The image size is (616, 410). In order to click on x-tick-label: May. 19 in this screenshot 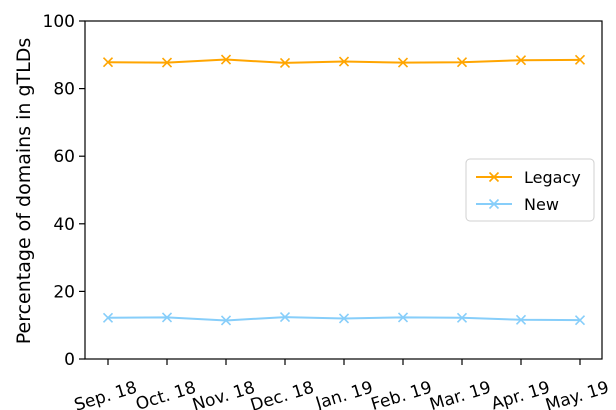, I will do `click(577, 394)`.